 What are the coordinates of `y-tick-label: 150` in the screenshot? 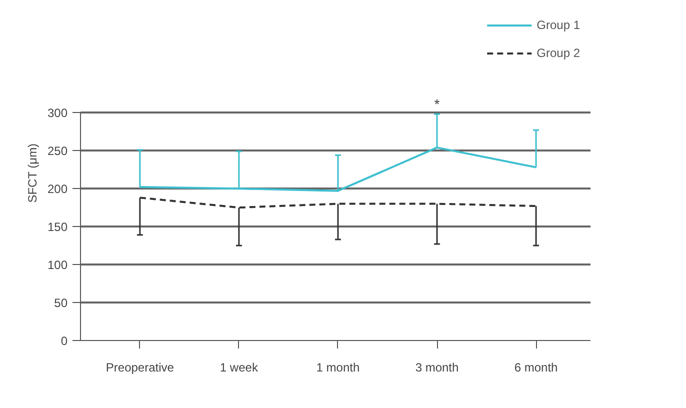 It's located at (57, 227).